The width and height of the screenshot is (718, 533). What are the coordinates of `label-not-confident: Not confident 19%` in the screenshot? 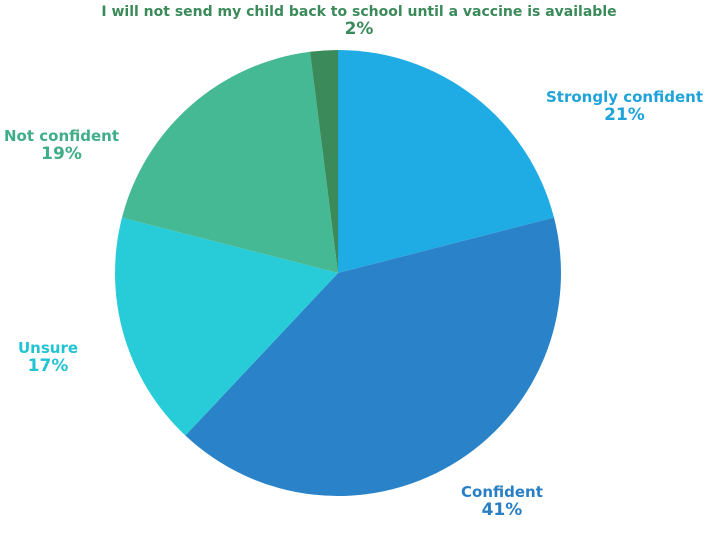 It's located at (62, 146).